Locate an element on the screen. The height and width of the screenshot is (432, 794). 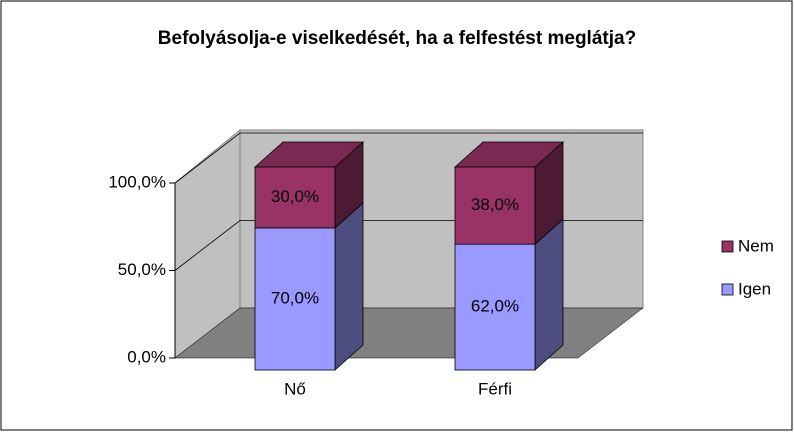
legend-label: Igen is located at coordinates (754, 288).